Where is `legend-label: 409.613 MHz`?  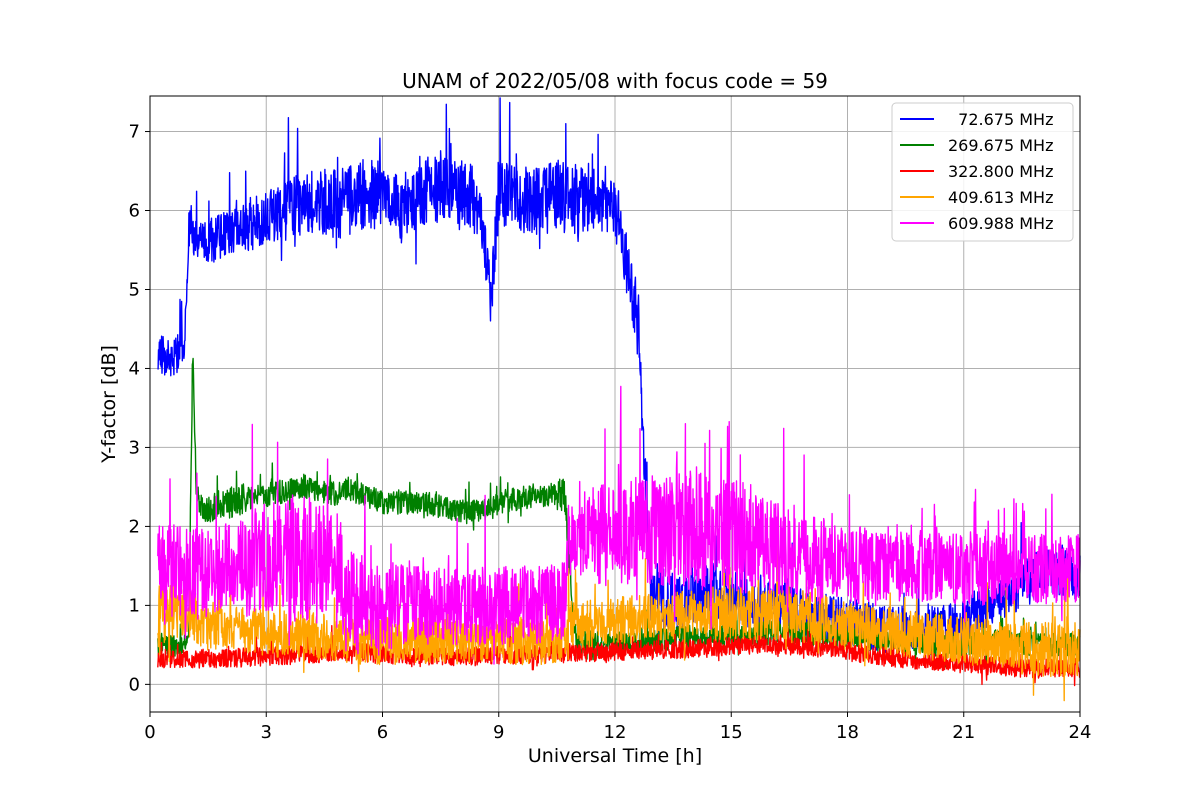 legend-label: 409.613 MHz is located at coordinates (1000, 197).